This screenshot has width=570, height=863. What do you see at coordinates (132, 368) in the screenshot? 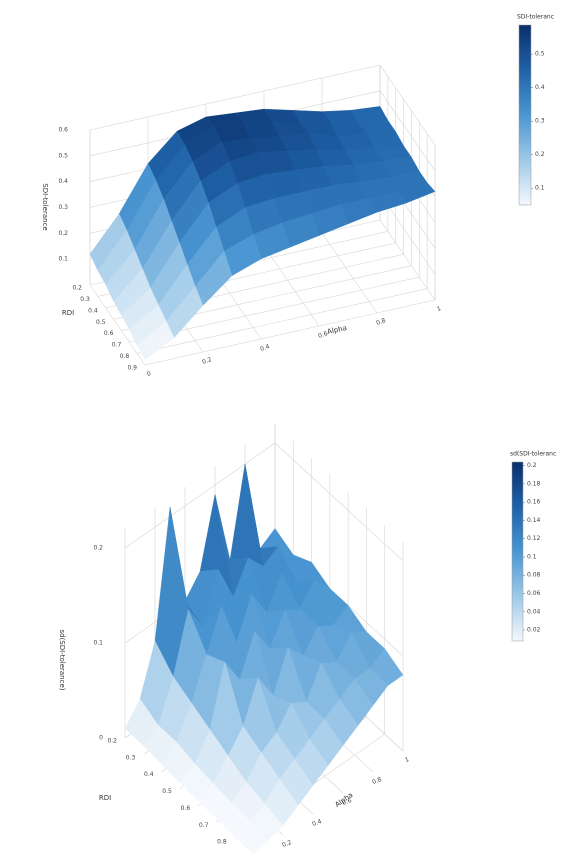
I see `y-tick-label: 0.9` at bounding box center [132, 368].